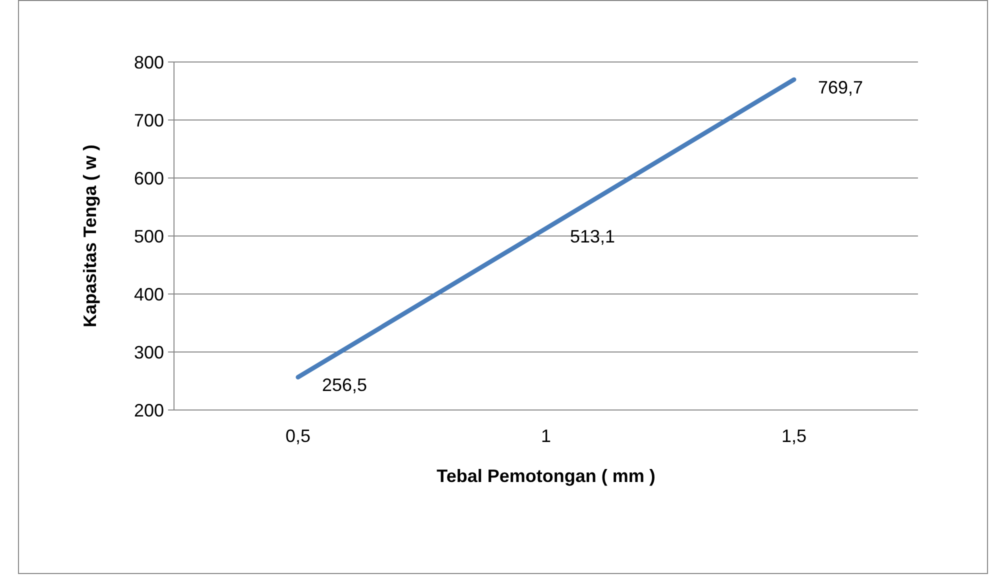 This screenshot has width=989, height=575. What do you see at coordinates (149, 294) in the screenshot?
I see `y-tick-label: 400` at bounding box center [149, 294].